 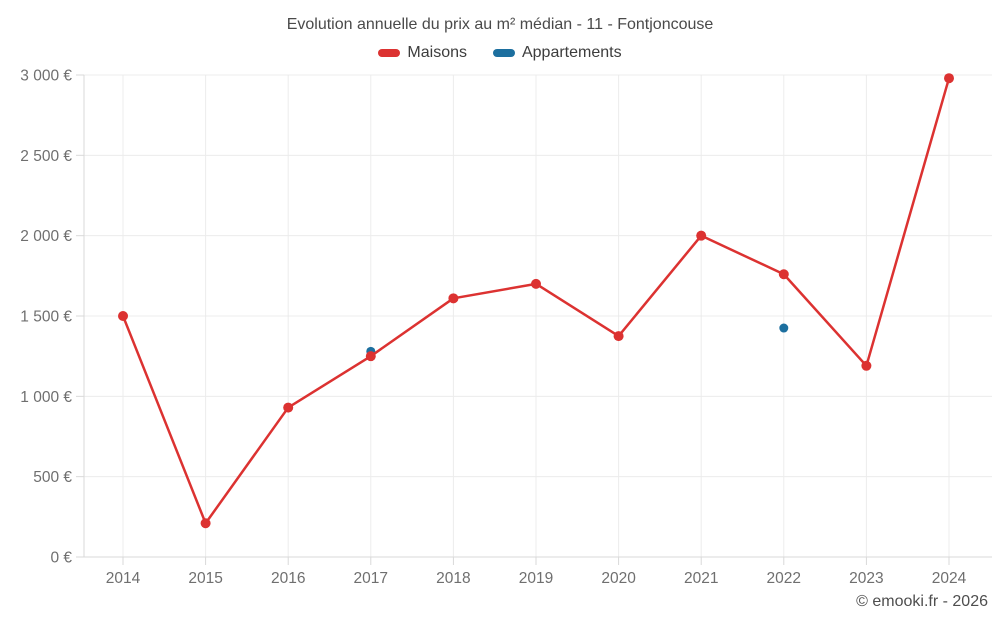 What do you see at coordinates (46, 397) in the screenshot?
I see `y-axis-label: 1 000 €` at bounding box center [46, 397].